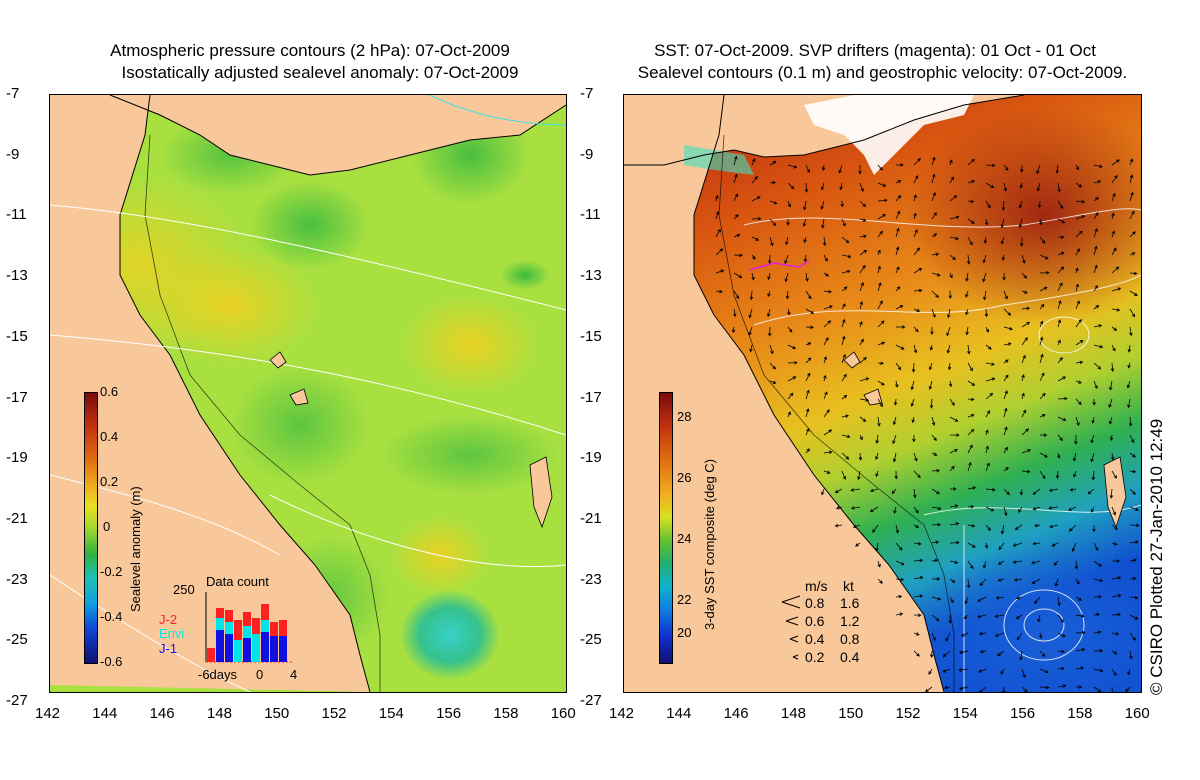  I want to click on y-tick-label: -19, so click(17, 458).